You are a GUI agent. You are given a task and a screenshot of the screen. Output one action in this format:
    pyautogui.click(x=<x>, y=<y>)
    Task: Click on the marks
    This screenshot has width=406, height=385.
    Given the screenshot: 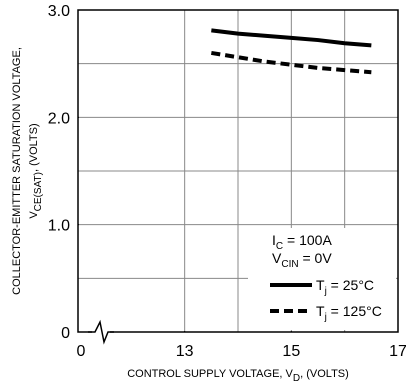 What is the action you would take?
    pyautogui.click(x=291, y=51)
    